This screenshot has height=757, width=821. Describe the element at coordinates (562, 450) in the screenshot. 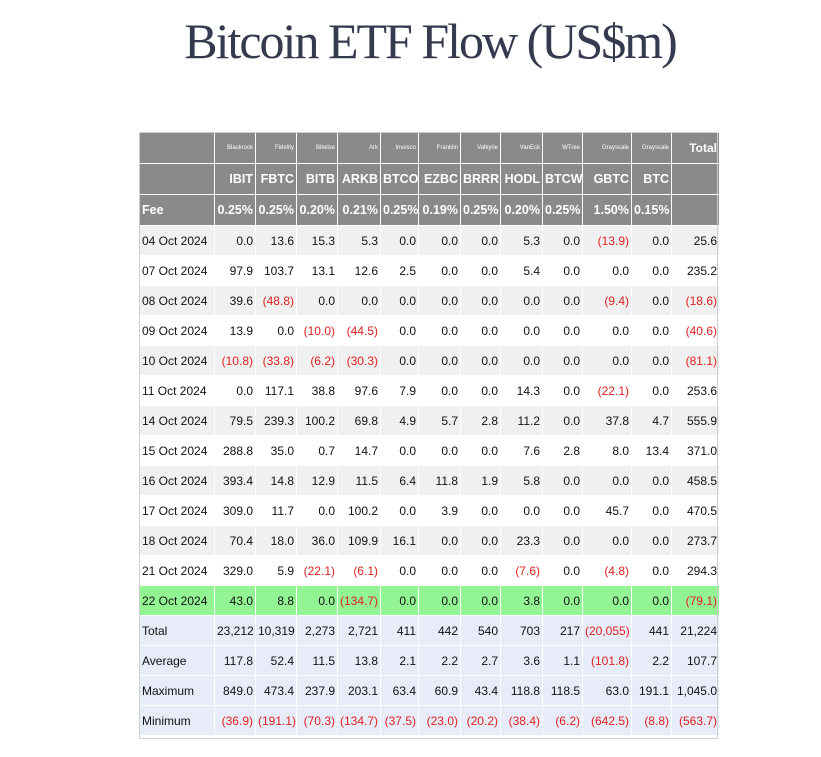

I see `flow-cell: 2.8` at that location.